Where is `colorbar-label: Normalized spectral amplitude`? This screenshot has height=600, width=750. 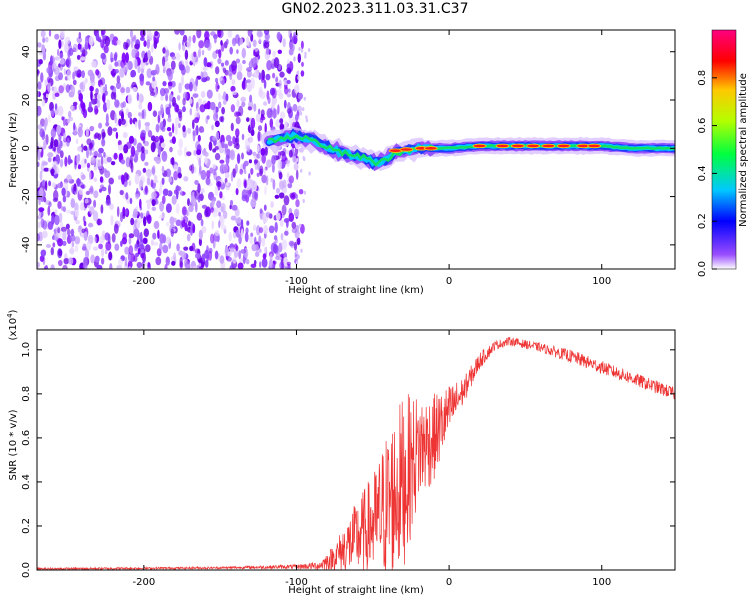 colorbar-label: Normalized spectral amplitude is located at coordinates (743, 150).